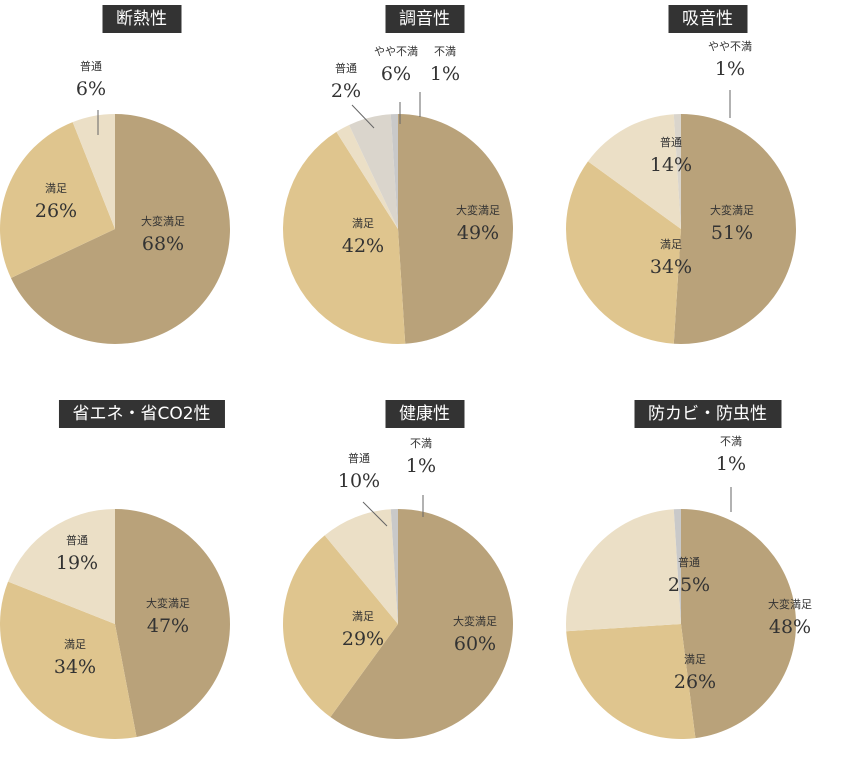 Image resolution: width=850 pixels, height=765 pixels. Describe the element at coordinates (730, 69) in the screenshot. I see `slice-percent-somewhat-dissatisfied: 1%` at that location.